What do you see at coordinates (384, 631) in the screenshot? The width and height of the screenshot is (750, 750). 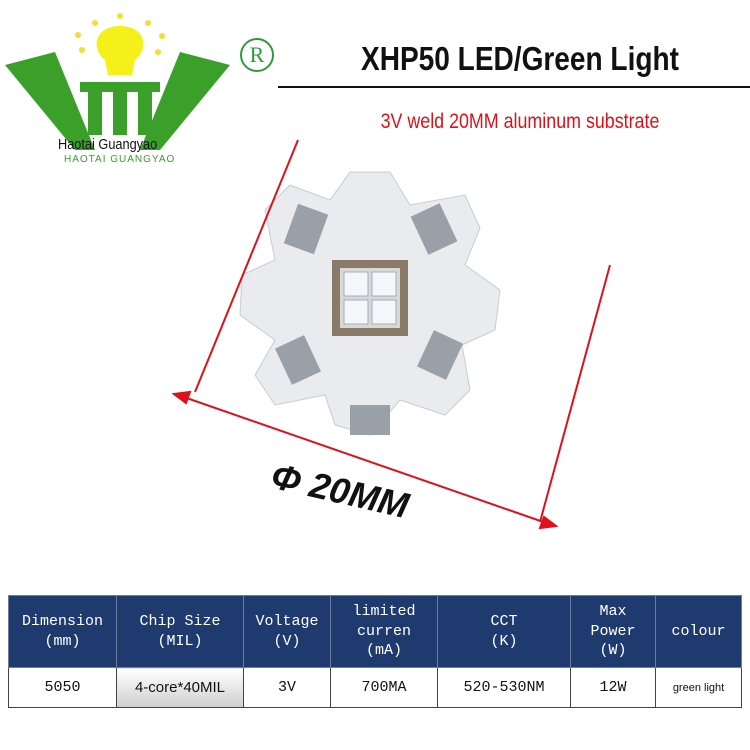 I see `header-current: limited curren (mA)` at bounding box center [384, 631].